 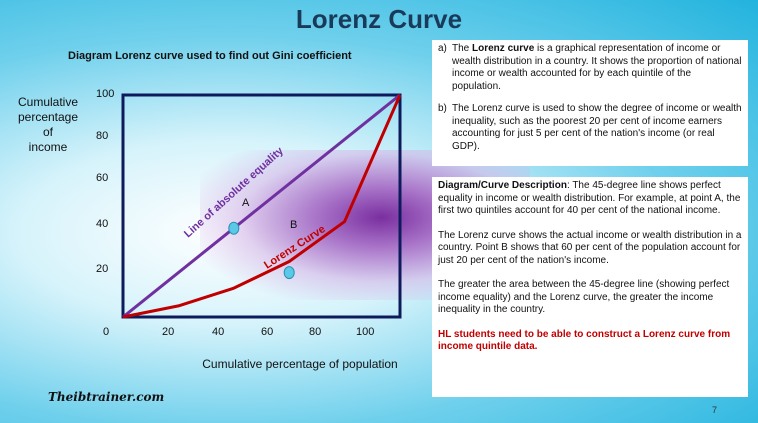 What do you see at coordinates (442, 48) in the screenshot?
I see `list-marker: a)` at bounding box center [442, 48].